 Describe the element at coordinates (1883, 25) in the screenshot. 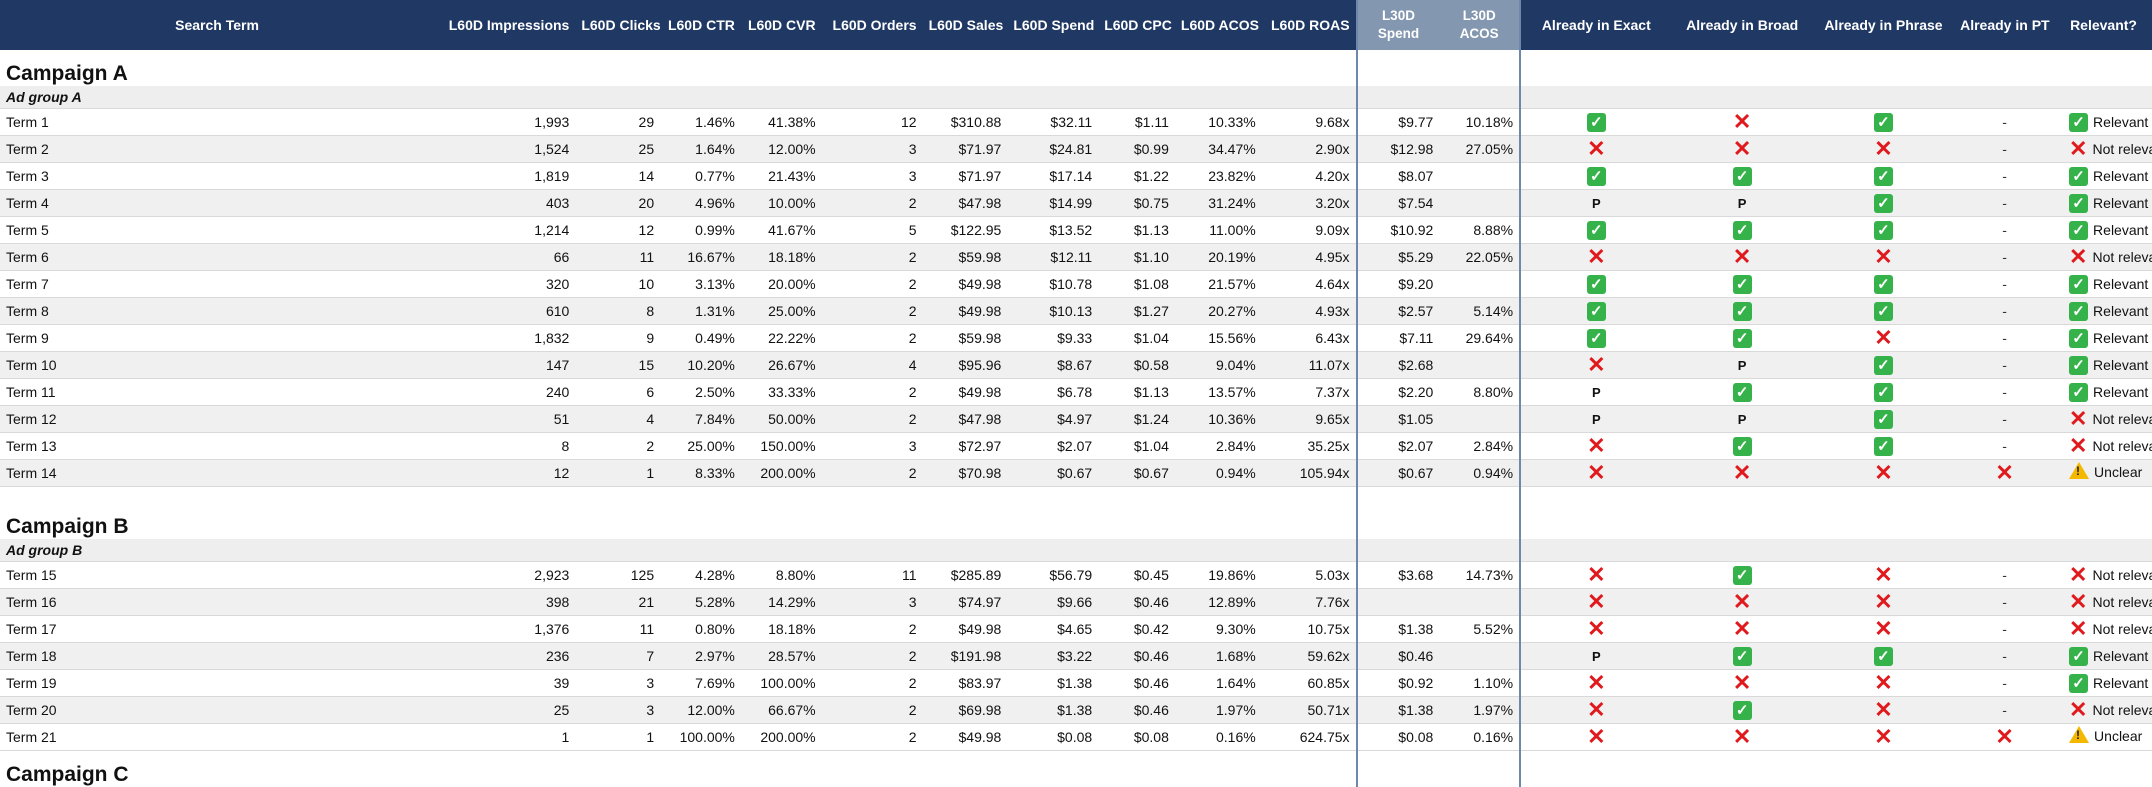

I see `header-phrase: Already in Phrase` at that location.